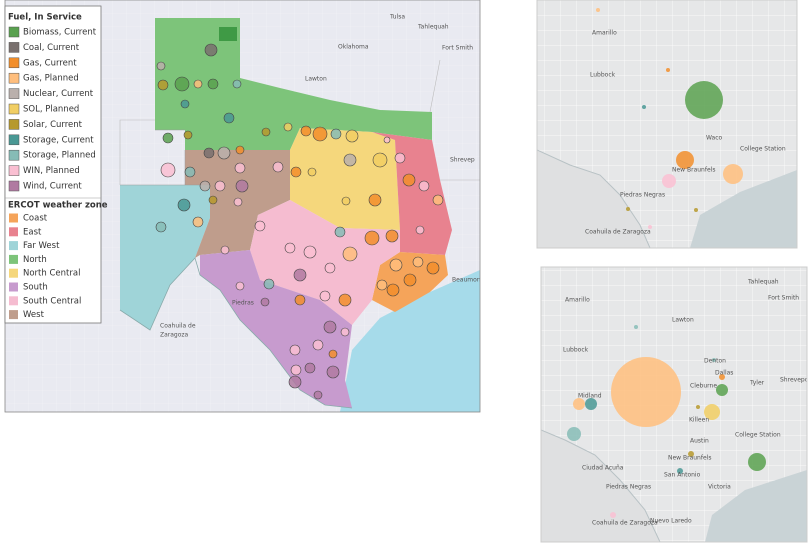 This screenshot has width=811, height=548. I want to click on place-label: Zaragoza, so click(174, 335).